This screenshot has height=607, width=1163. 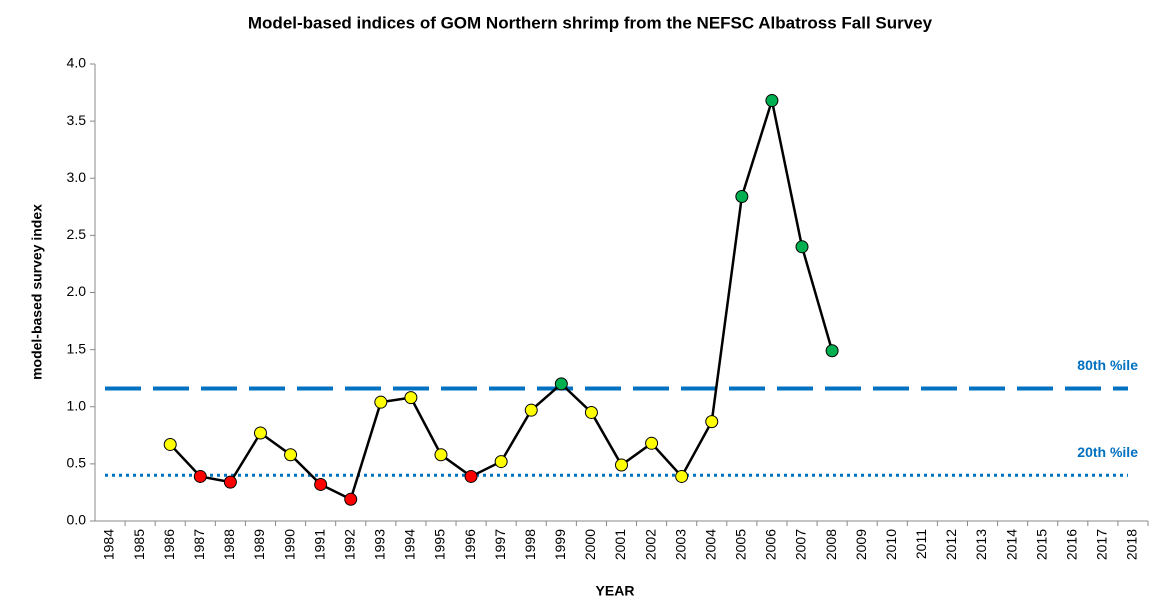 I want to click on y-tick-label: 3.5, so click(x=77, y=120).